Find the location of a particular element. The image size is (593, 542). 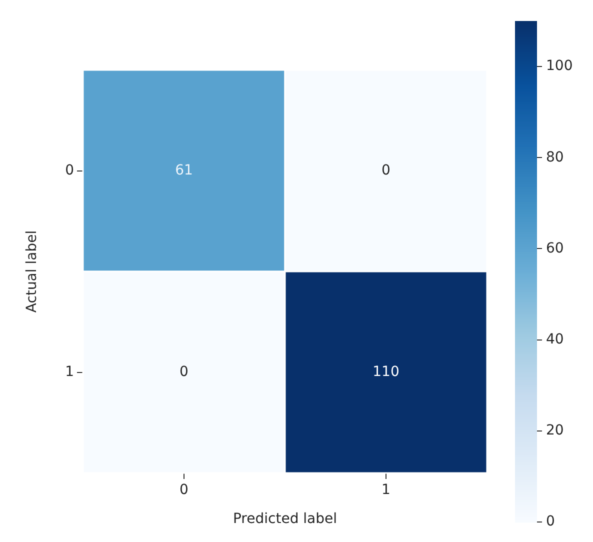

color-bar-label: 40 is located at coordinates (555, 339).